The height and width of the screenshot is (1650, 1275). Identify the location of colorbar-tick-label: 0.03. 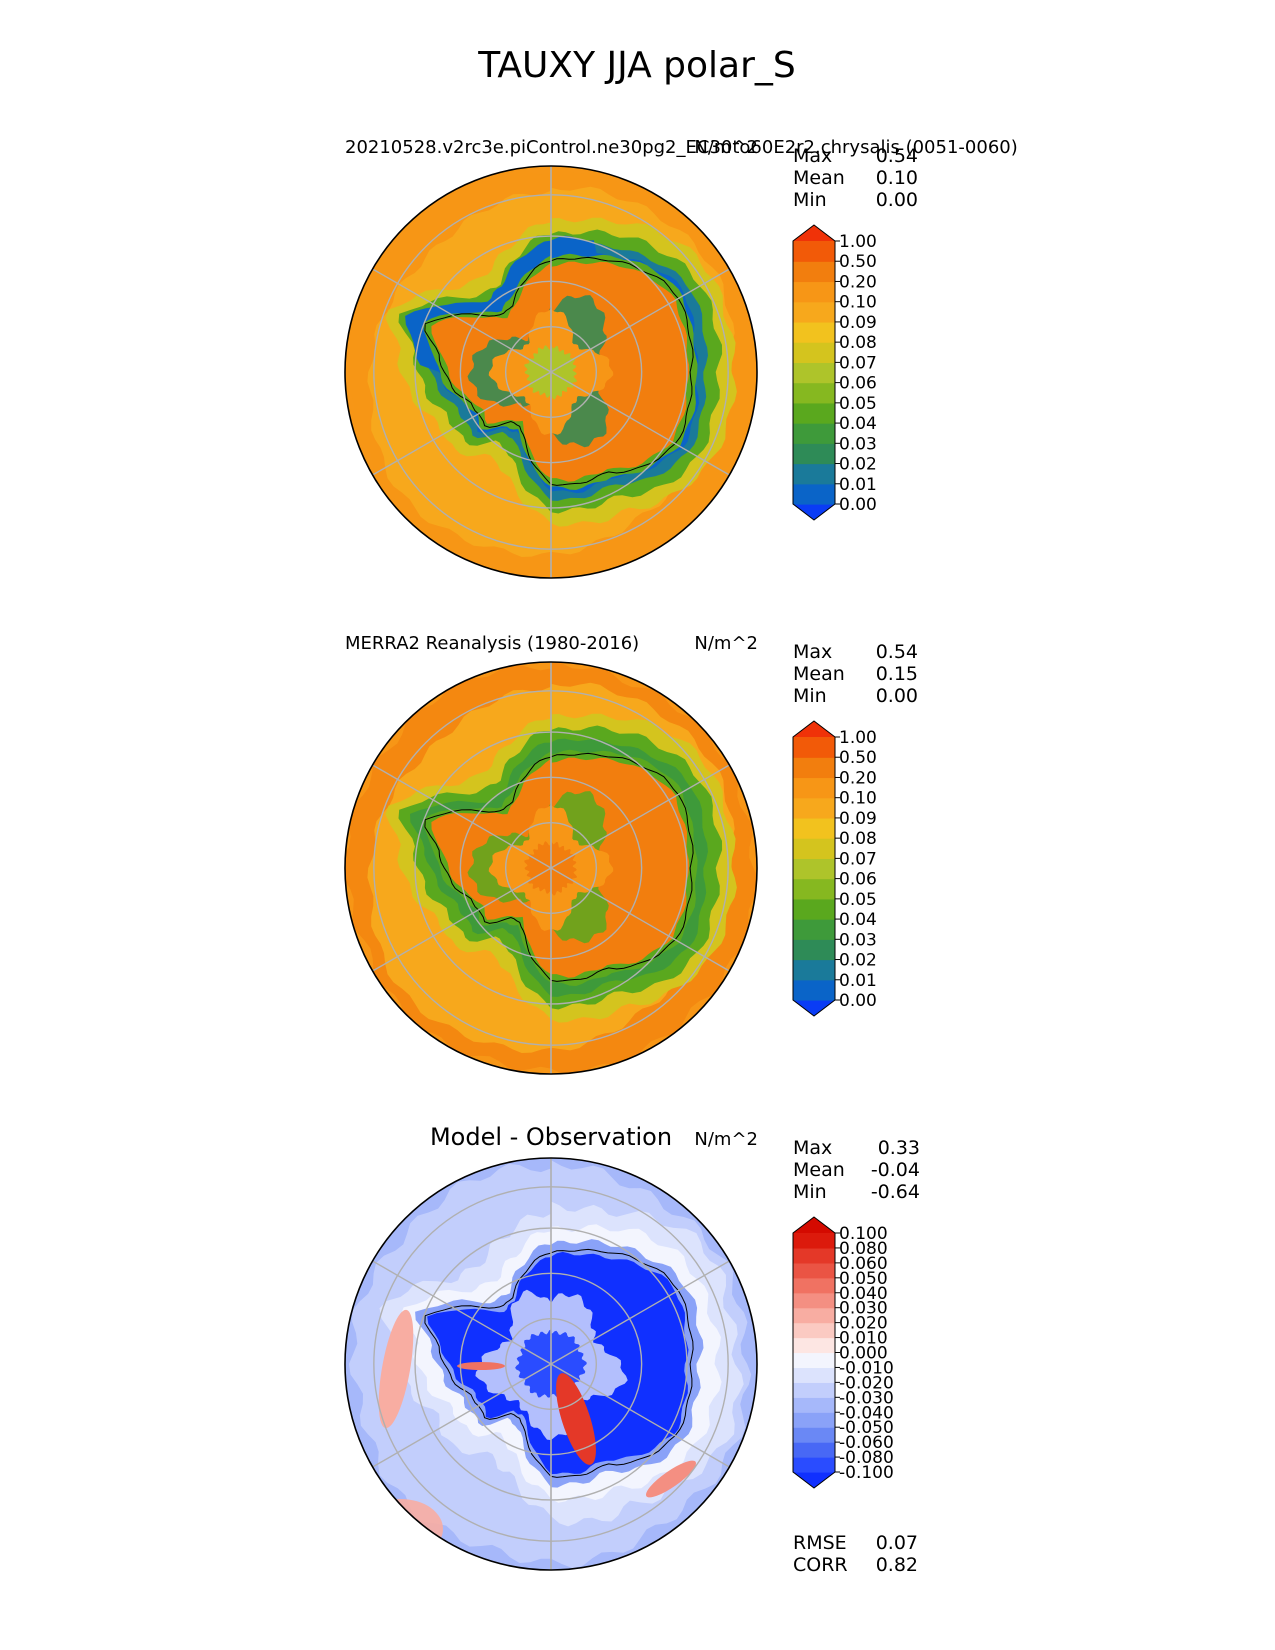
(858, 940).